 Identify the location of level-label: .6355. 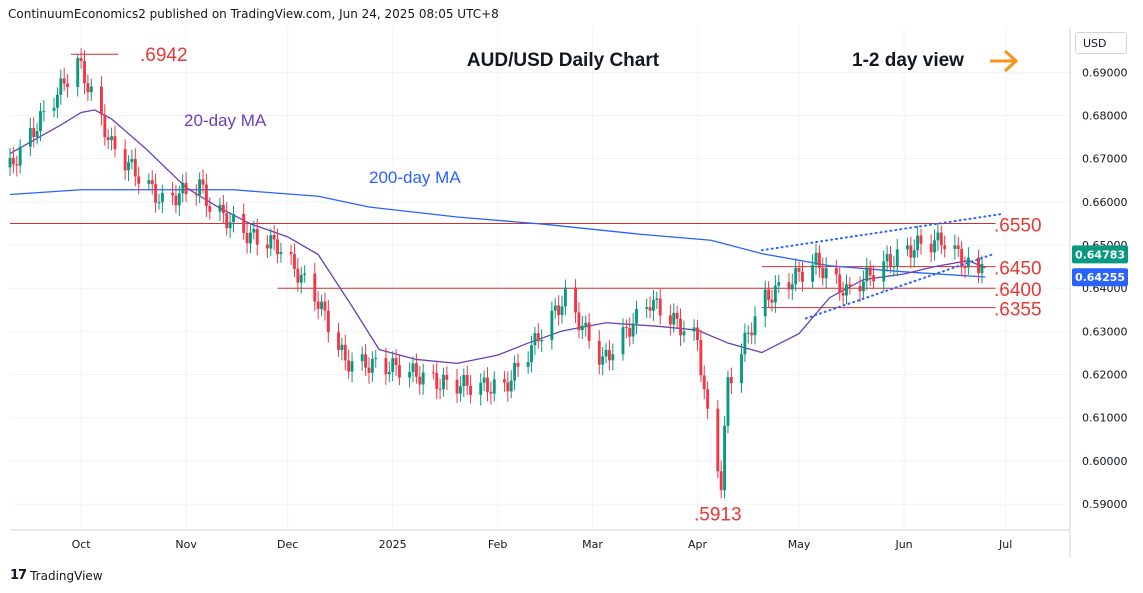
(1018, 310).